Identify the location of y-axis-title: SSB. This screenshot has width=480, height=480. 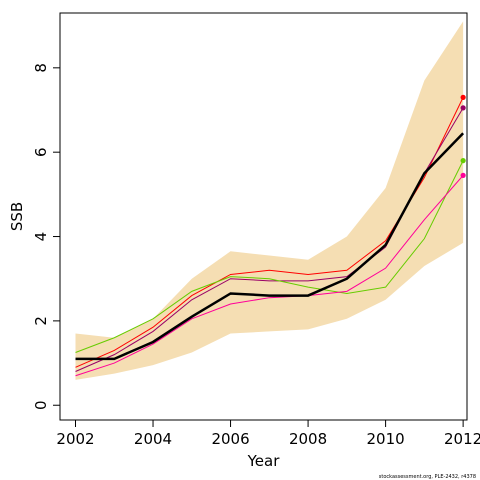
(17, 216).